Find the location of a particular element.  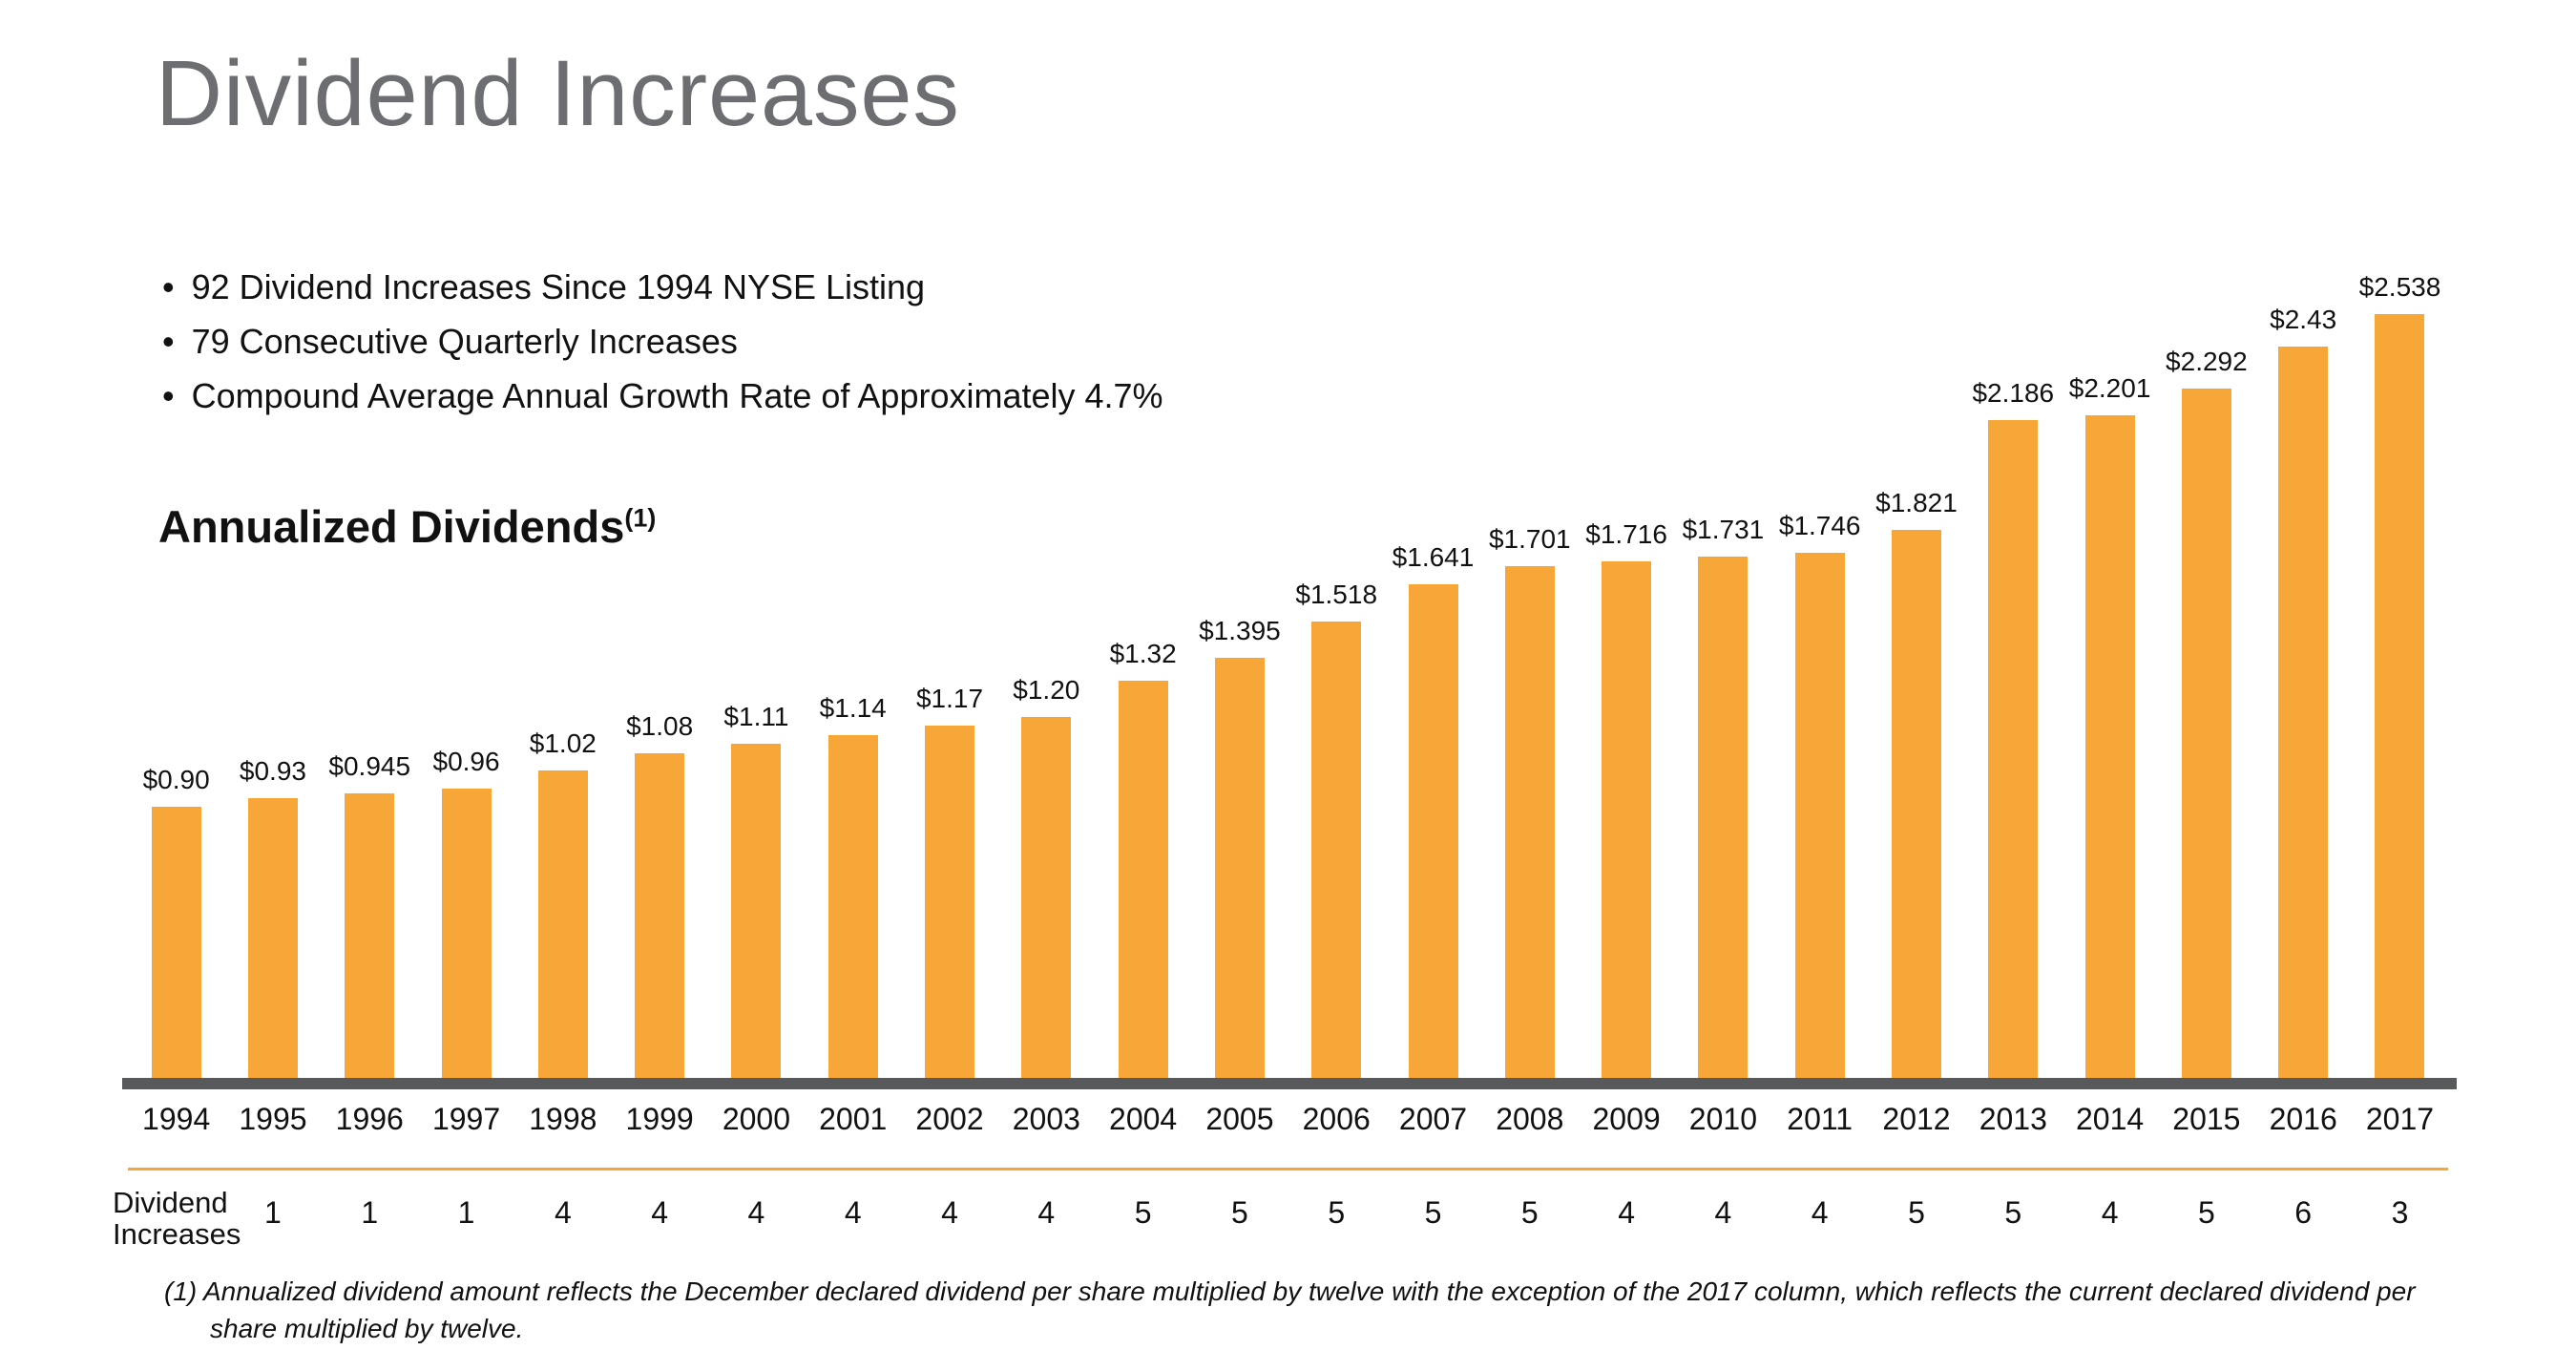

year-tick-label: 2004 is located at coordinates (1143, 1119).